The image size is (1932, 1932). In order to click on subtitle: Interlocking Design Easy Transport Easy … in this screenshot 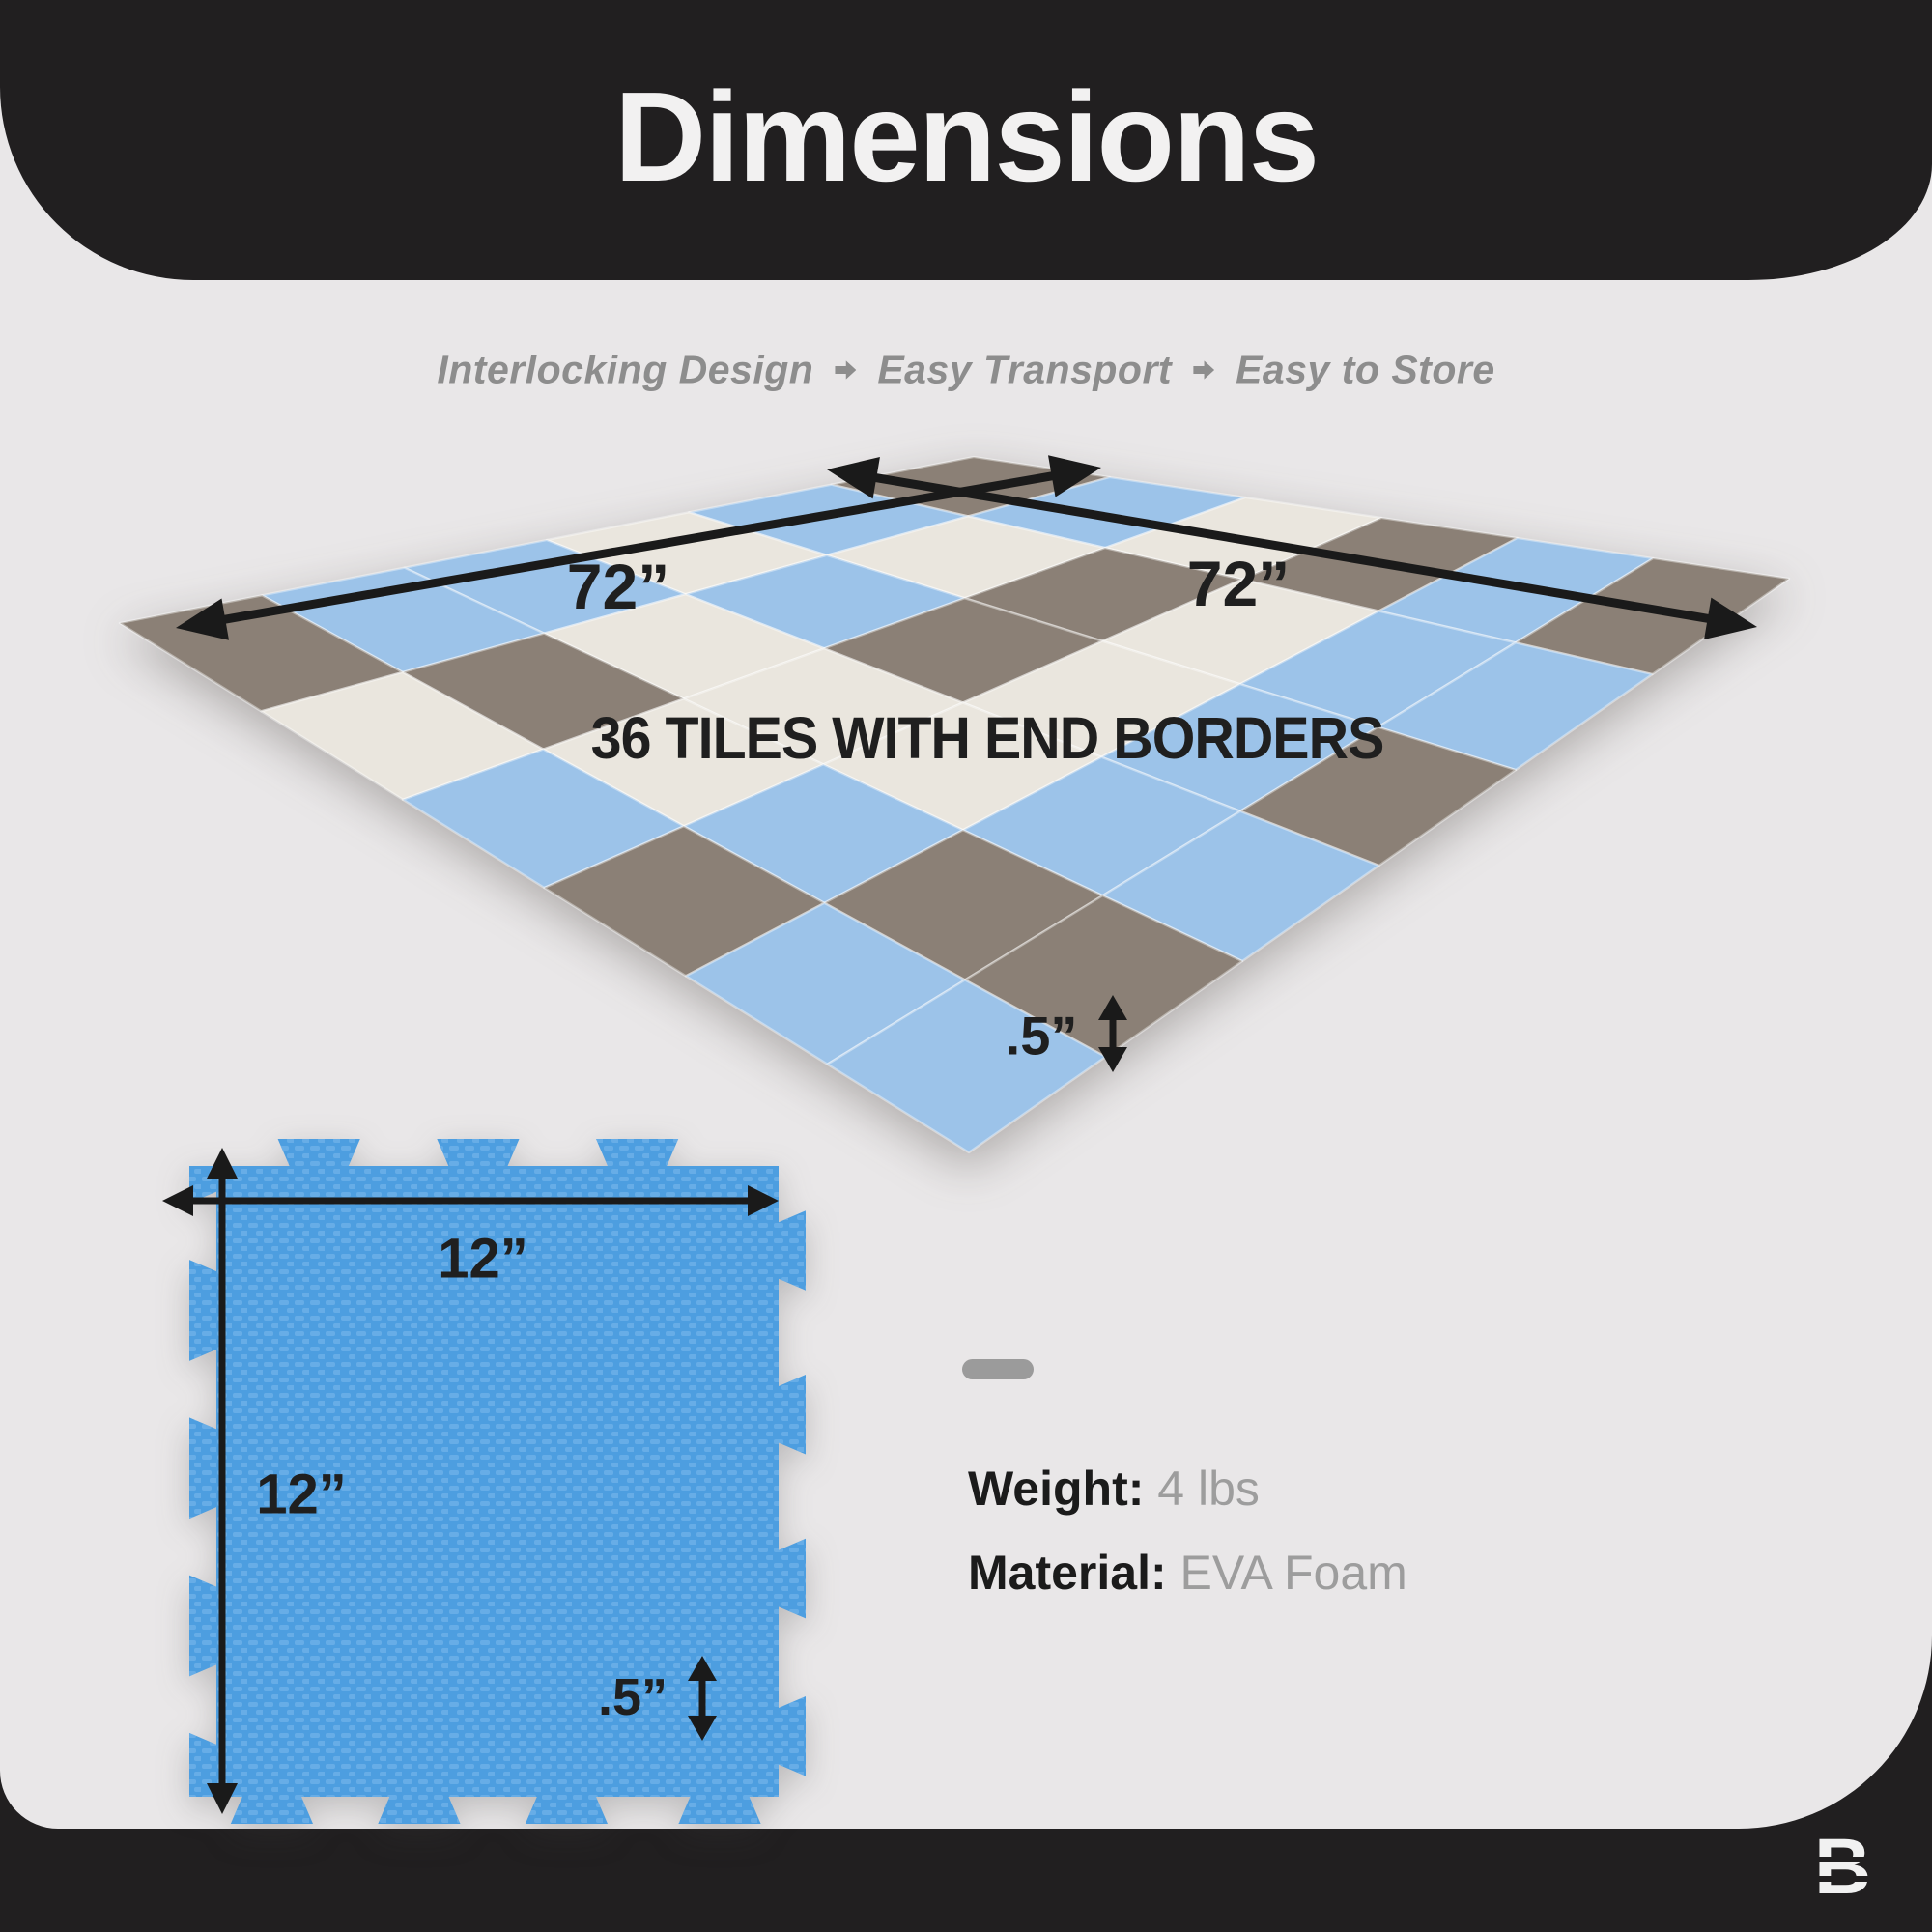, I will do `click(965, 370)`.